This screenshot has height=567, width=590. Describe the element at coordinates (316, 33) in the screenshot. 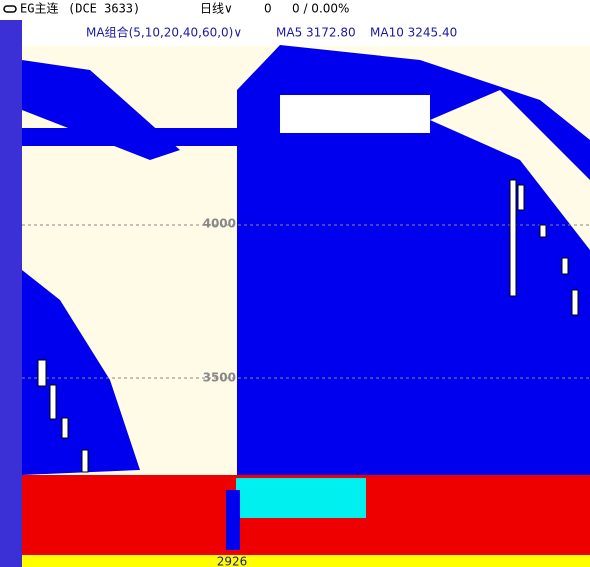

I see `ma5: MA5 3172.80` at that location.